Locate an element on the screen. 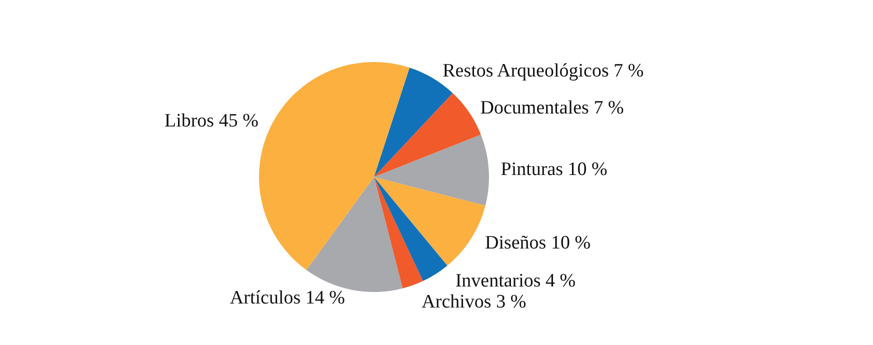 The height and width of the screenshot is (345, 873). slice-label: Inventarios 4 % is located at coordinates (515, 281).